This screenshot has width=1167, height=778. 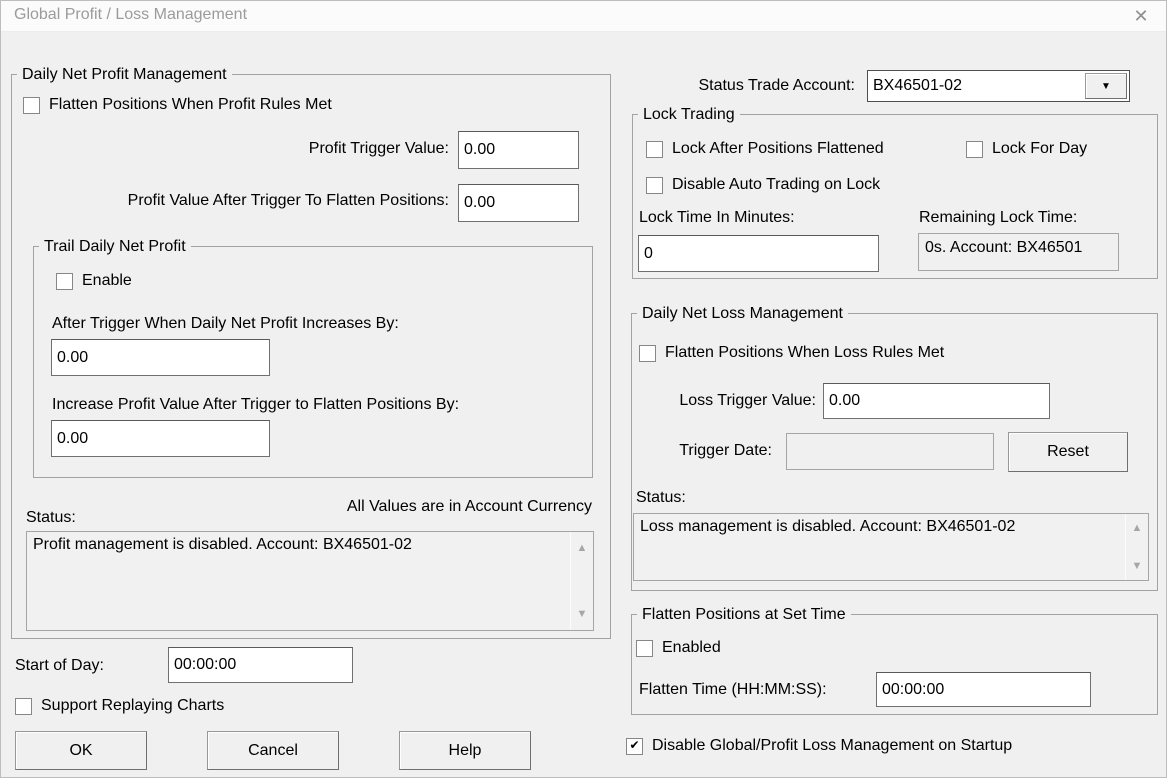 I want to click on dropdown-button: ▼, so click(x=1106, y=86).